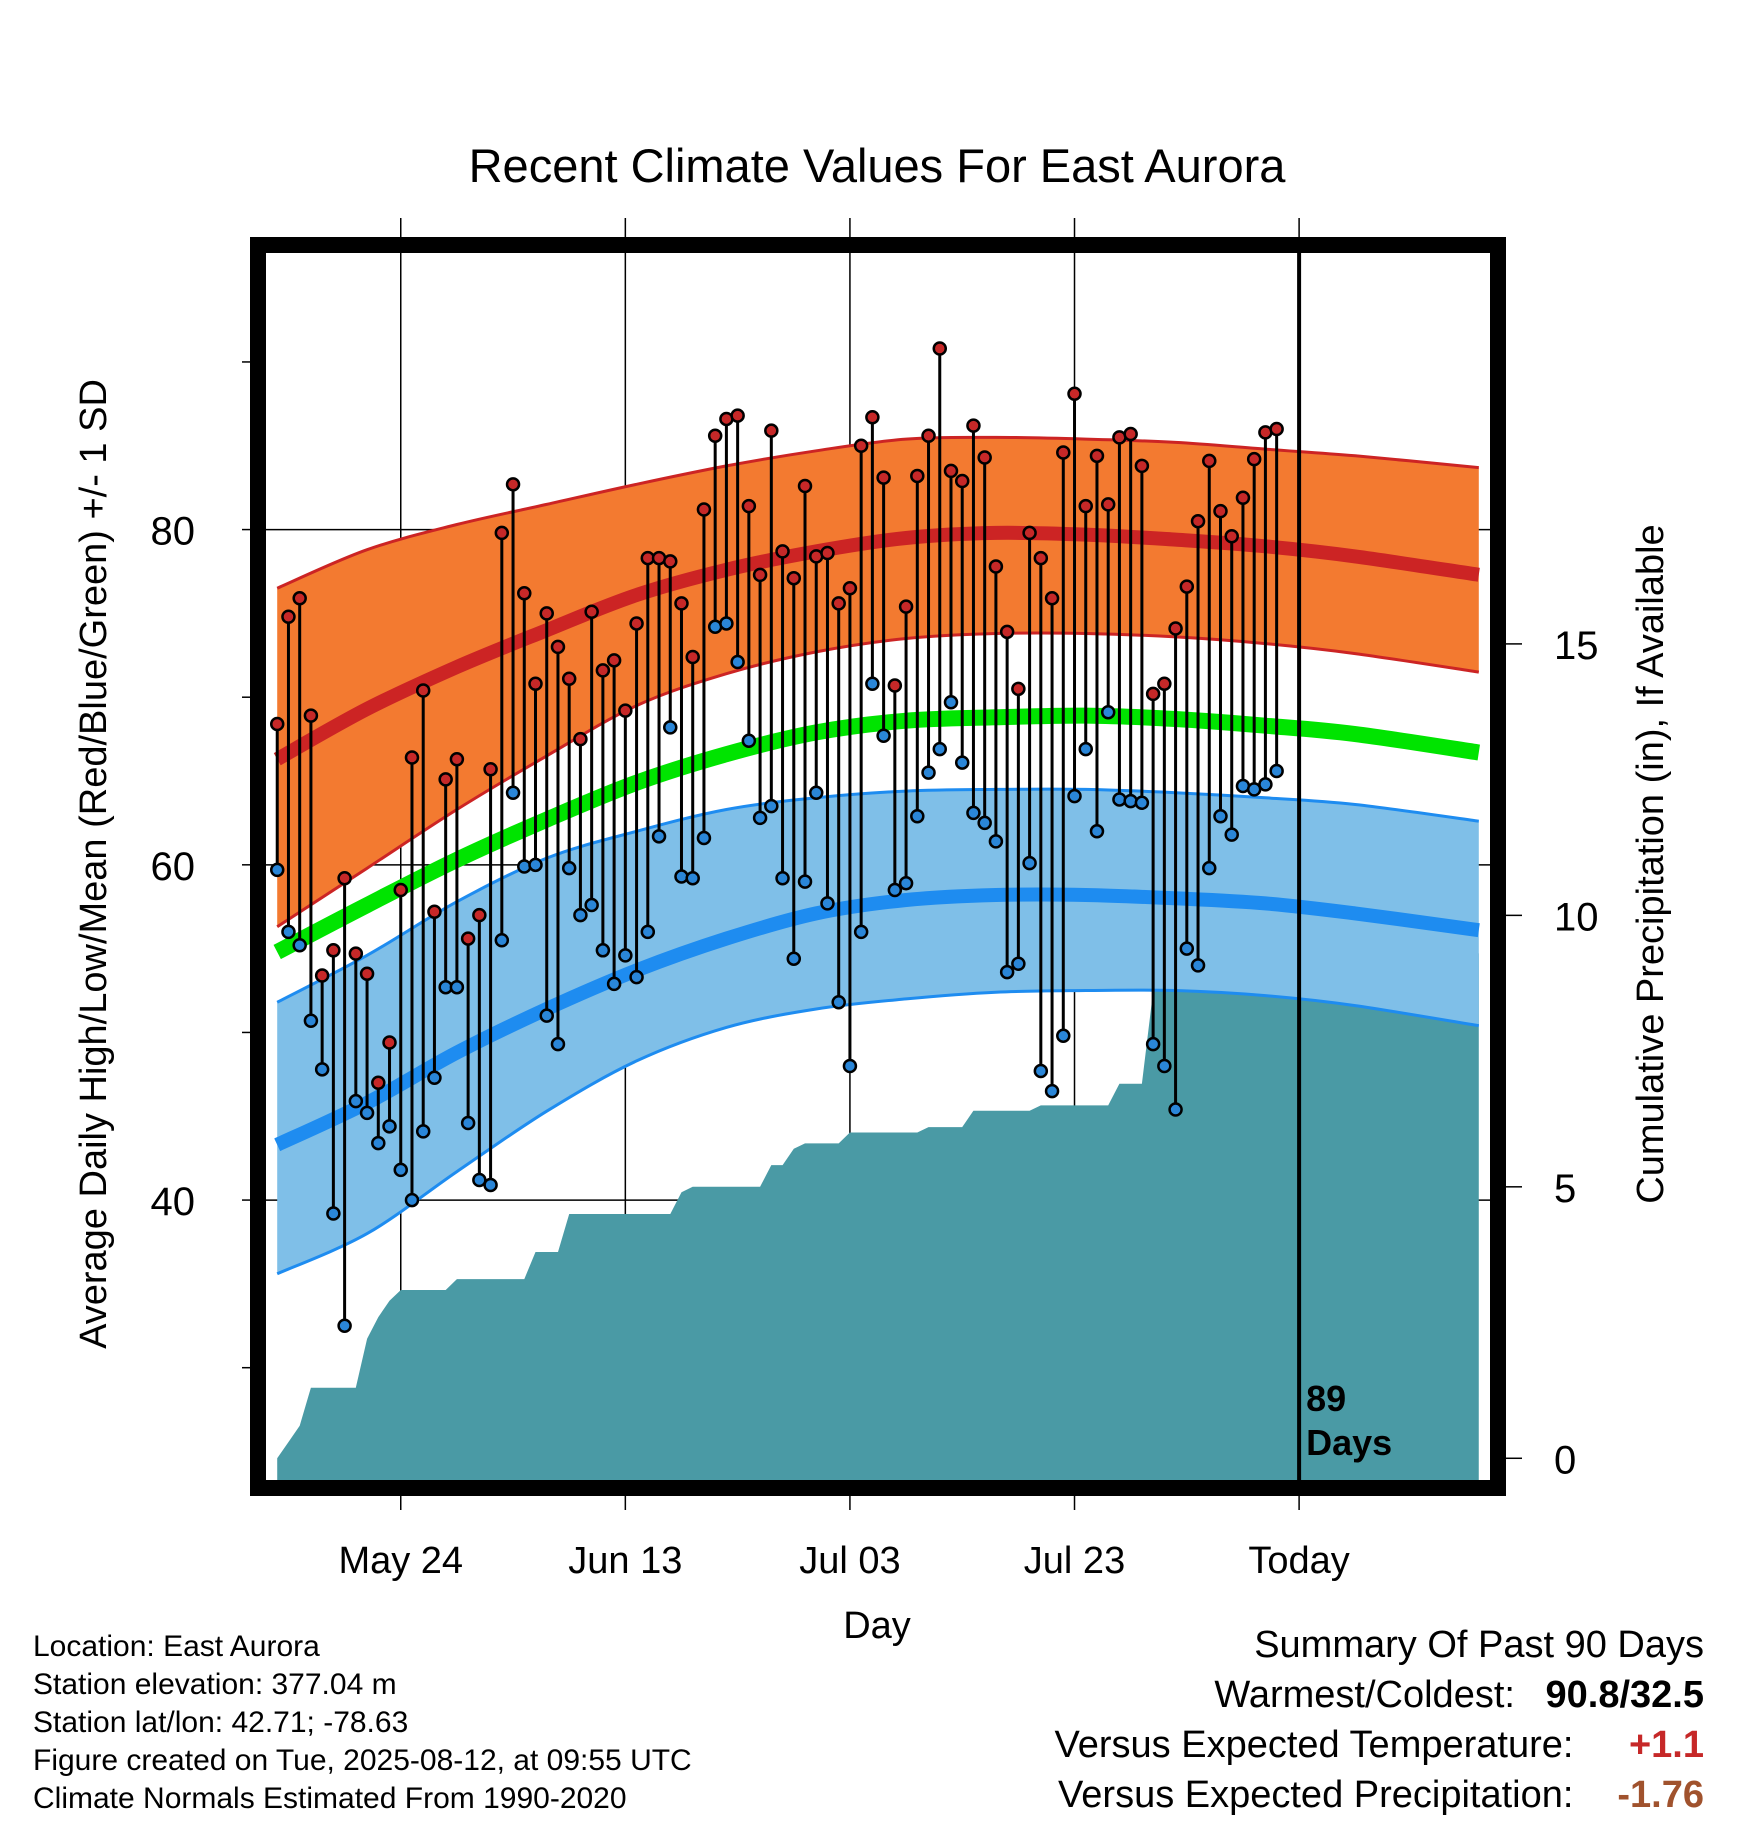 Image resolution: width=1748 pixels, height=1828 pixels. Describe the element at coordinates (1316, 1795) in the screenshot. I see `summary-precip-label: Versus Expected Precipitation:` at that location.